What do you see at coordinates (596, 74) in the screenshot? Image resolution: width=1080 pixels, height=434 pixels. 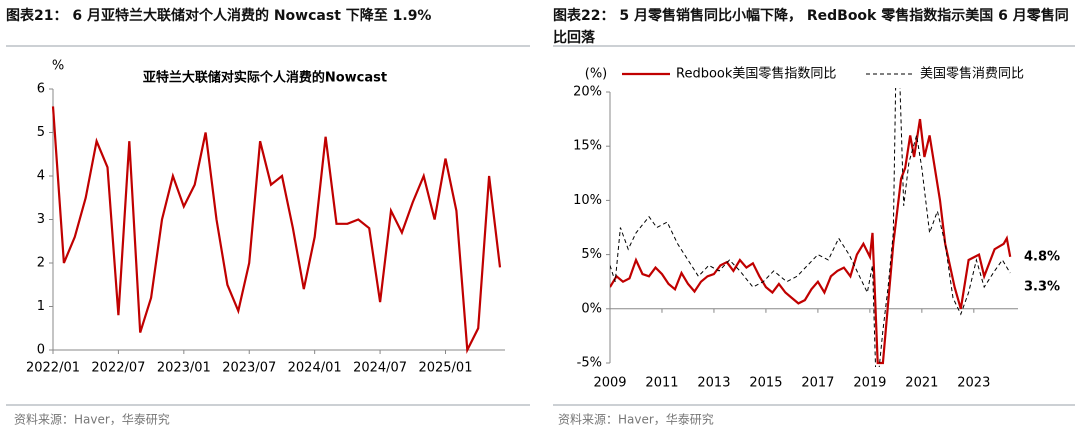 I see `y-axis-label: (%)` at bounding box center [596, 74].